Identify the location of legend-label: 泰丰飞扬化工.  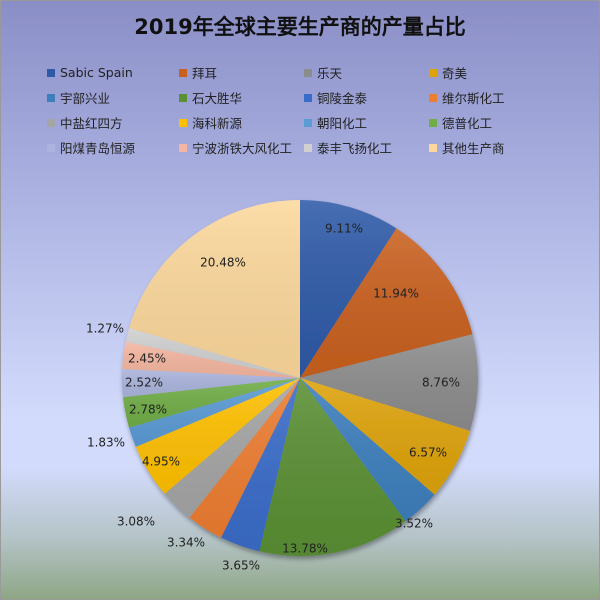
(355, 148).